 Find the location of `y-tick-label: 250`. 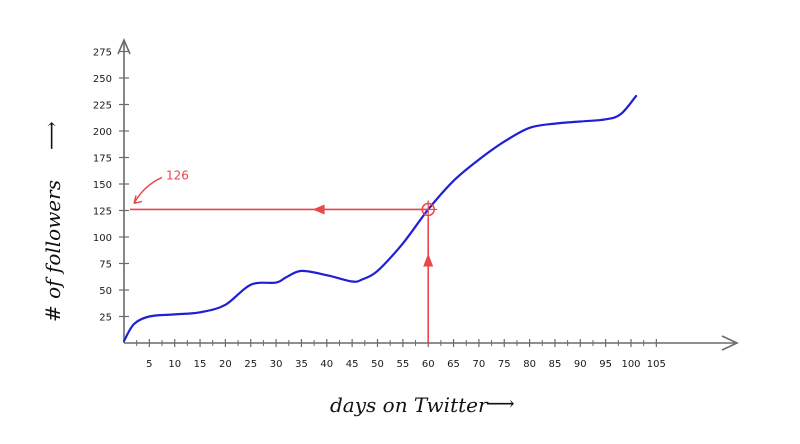

y-tick-label: 250 is located at coordinates (102, 79).